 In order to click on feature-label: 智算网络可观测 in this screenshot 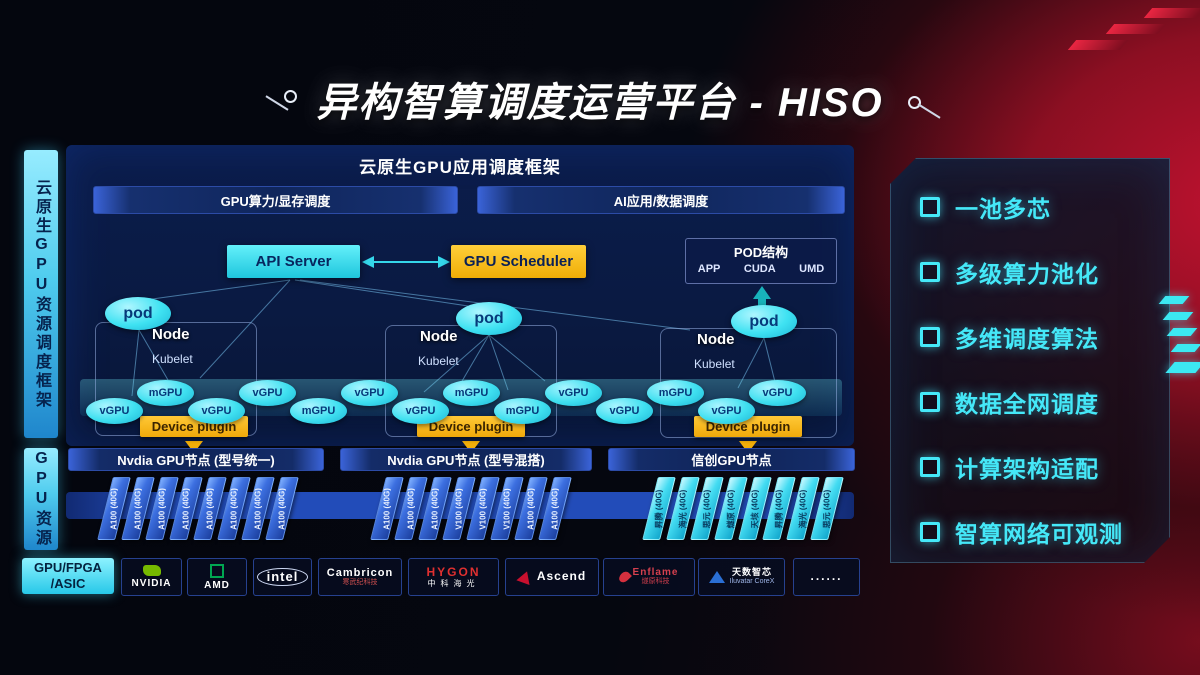, I will do `click(1039, 533)`.